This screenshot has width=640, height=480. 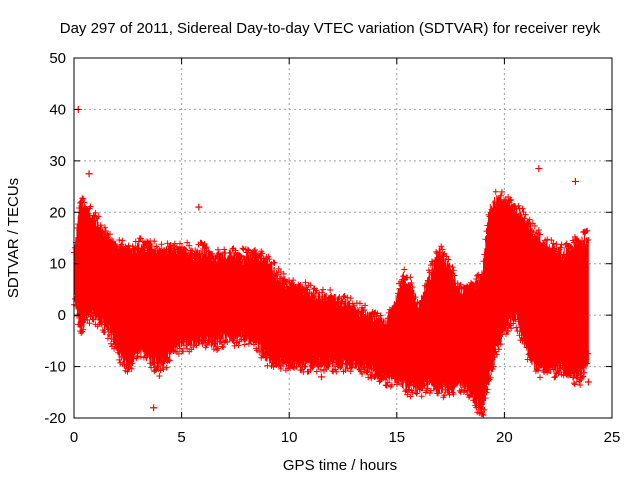 I want to click on x-tick-label: 0, so click(x=74, y=437).